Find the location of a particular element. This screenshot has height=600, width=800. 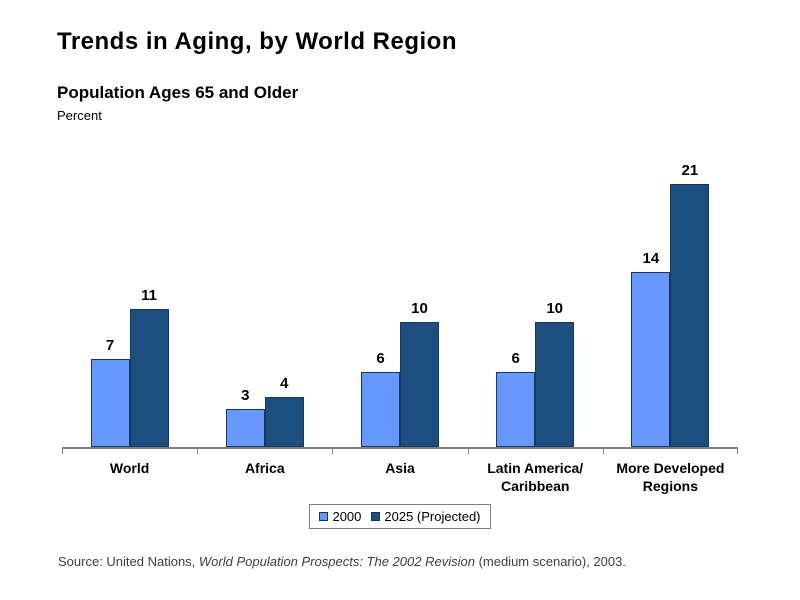

bar-2025-cat0 is located at coordinates (149, 378).